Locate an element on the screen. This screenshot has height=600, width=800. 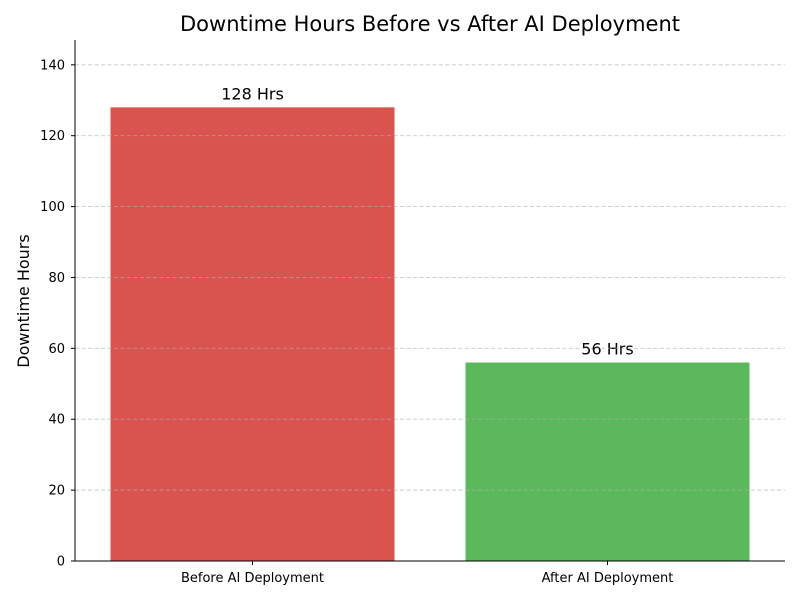
x-tick-label: Before AI Deployment is located at coordinates (252, 578).